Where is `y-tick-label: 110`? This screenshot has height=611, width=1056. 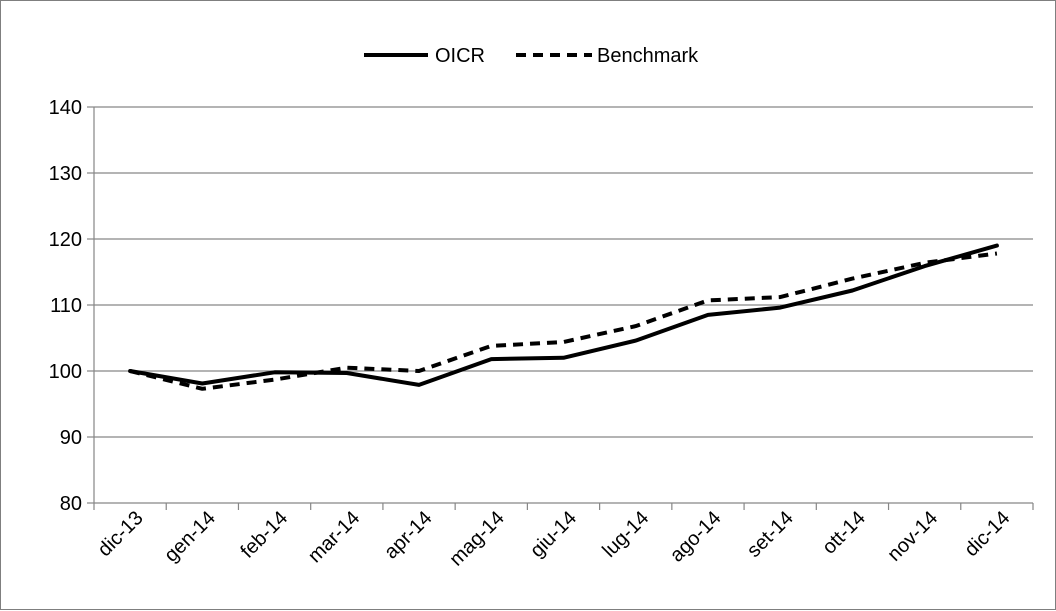
y-tick-label: 110 is located at coordinates (66, 306).